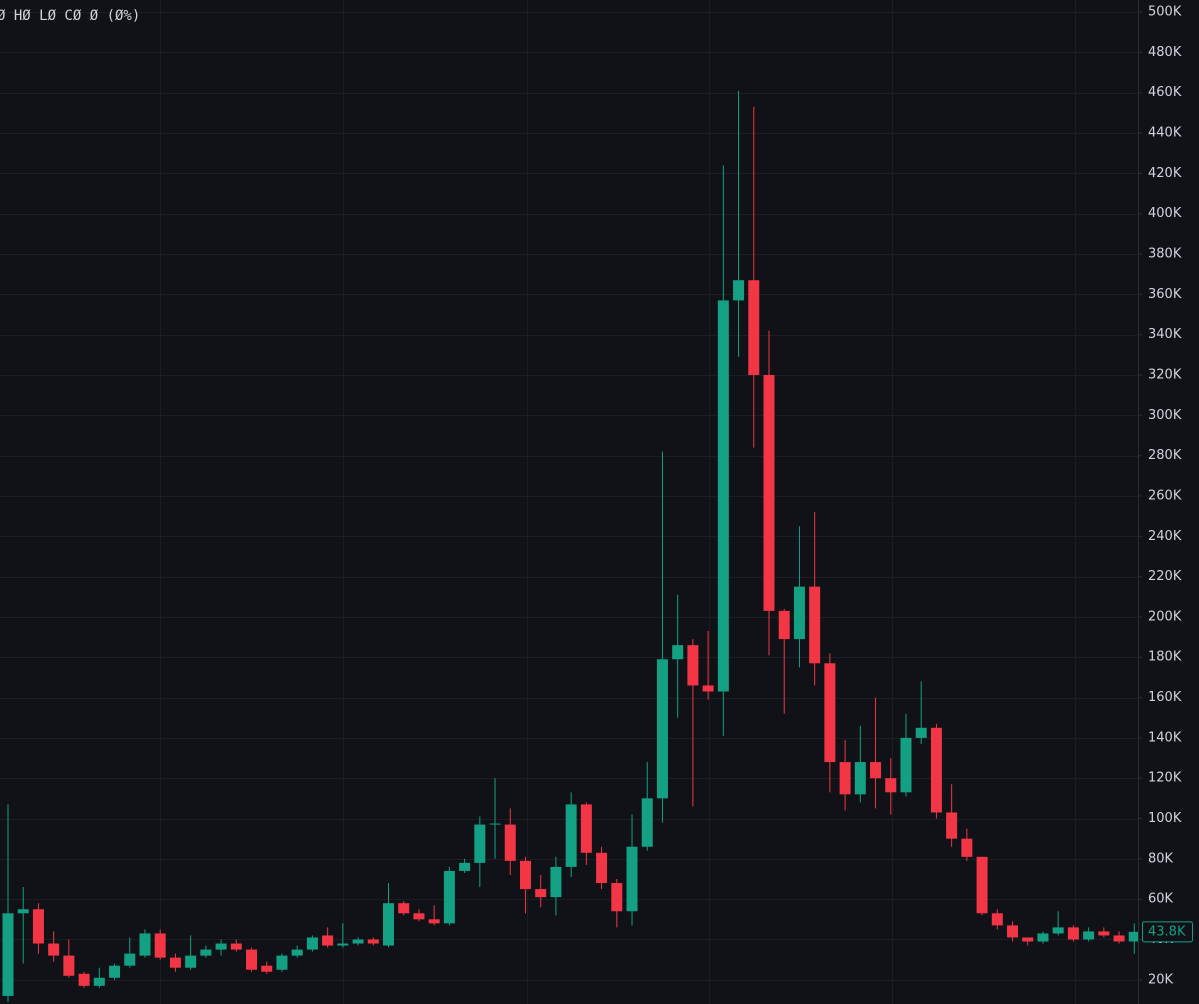 This screenshot has width=1199, height=1004. Describe the element at coordinates (1165, 254) in the screenshot. I see `y-tick-label: 380K` at that location.